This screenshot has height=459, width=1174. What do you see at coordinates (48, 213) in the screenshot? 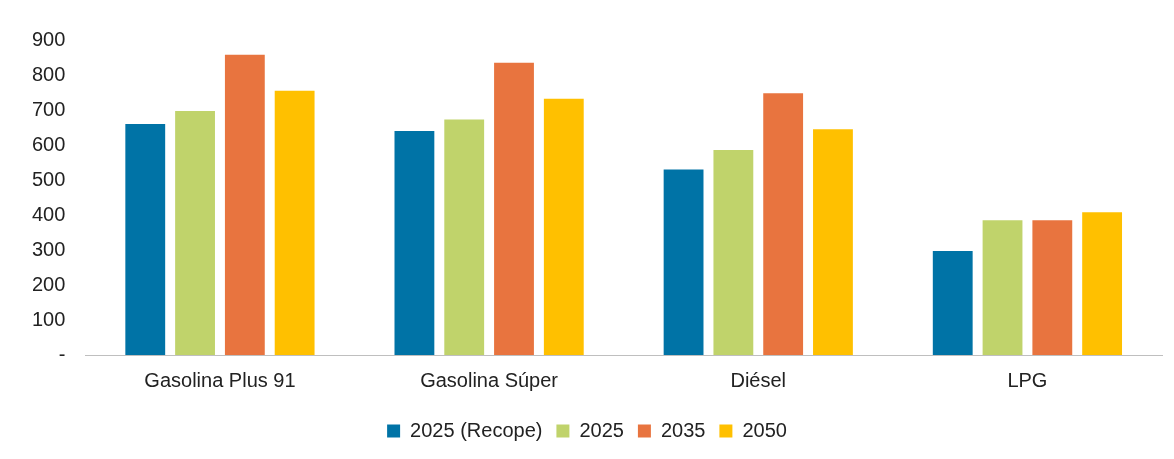
I see `y-tick-label: 400` at bounding box center [48, 213].